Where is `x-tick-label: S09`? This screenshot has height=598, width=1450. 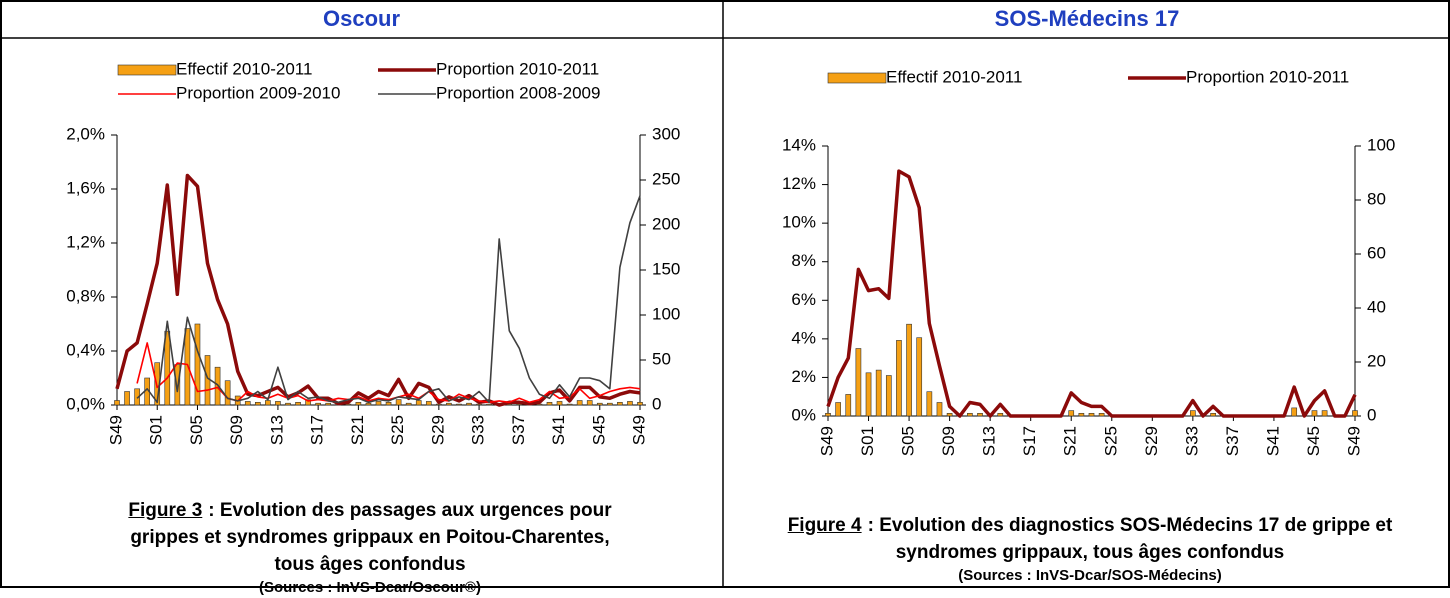 x-tick-label: S09 is located at coordinates (948, 441).